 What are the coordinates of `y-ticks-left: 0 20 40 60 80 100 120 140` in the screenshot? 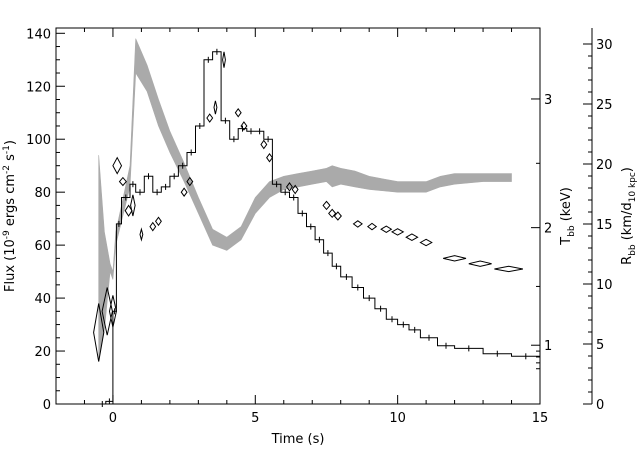 It's located at (45, 220).